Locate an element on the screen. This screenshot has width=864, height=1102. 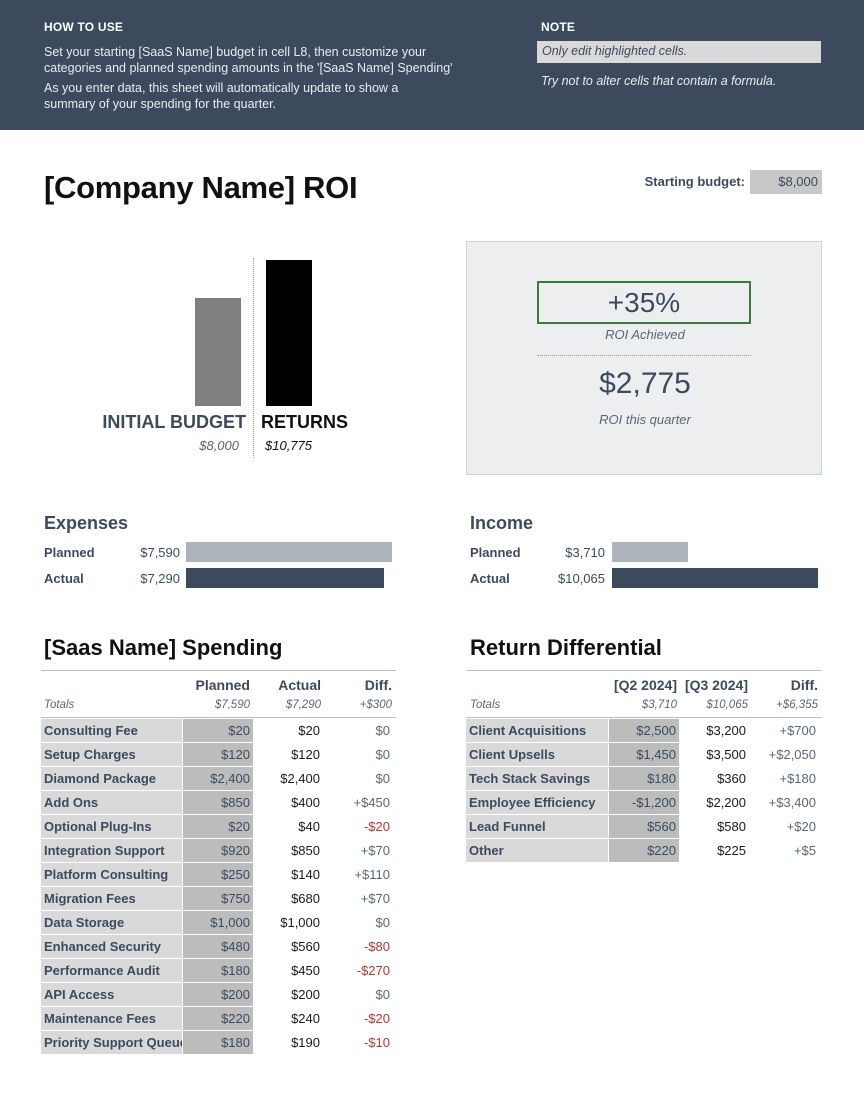
spending-category: Migration Fees is located at coordinates (111, 898).